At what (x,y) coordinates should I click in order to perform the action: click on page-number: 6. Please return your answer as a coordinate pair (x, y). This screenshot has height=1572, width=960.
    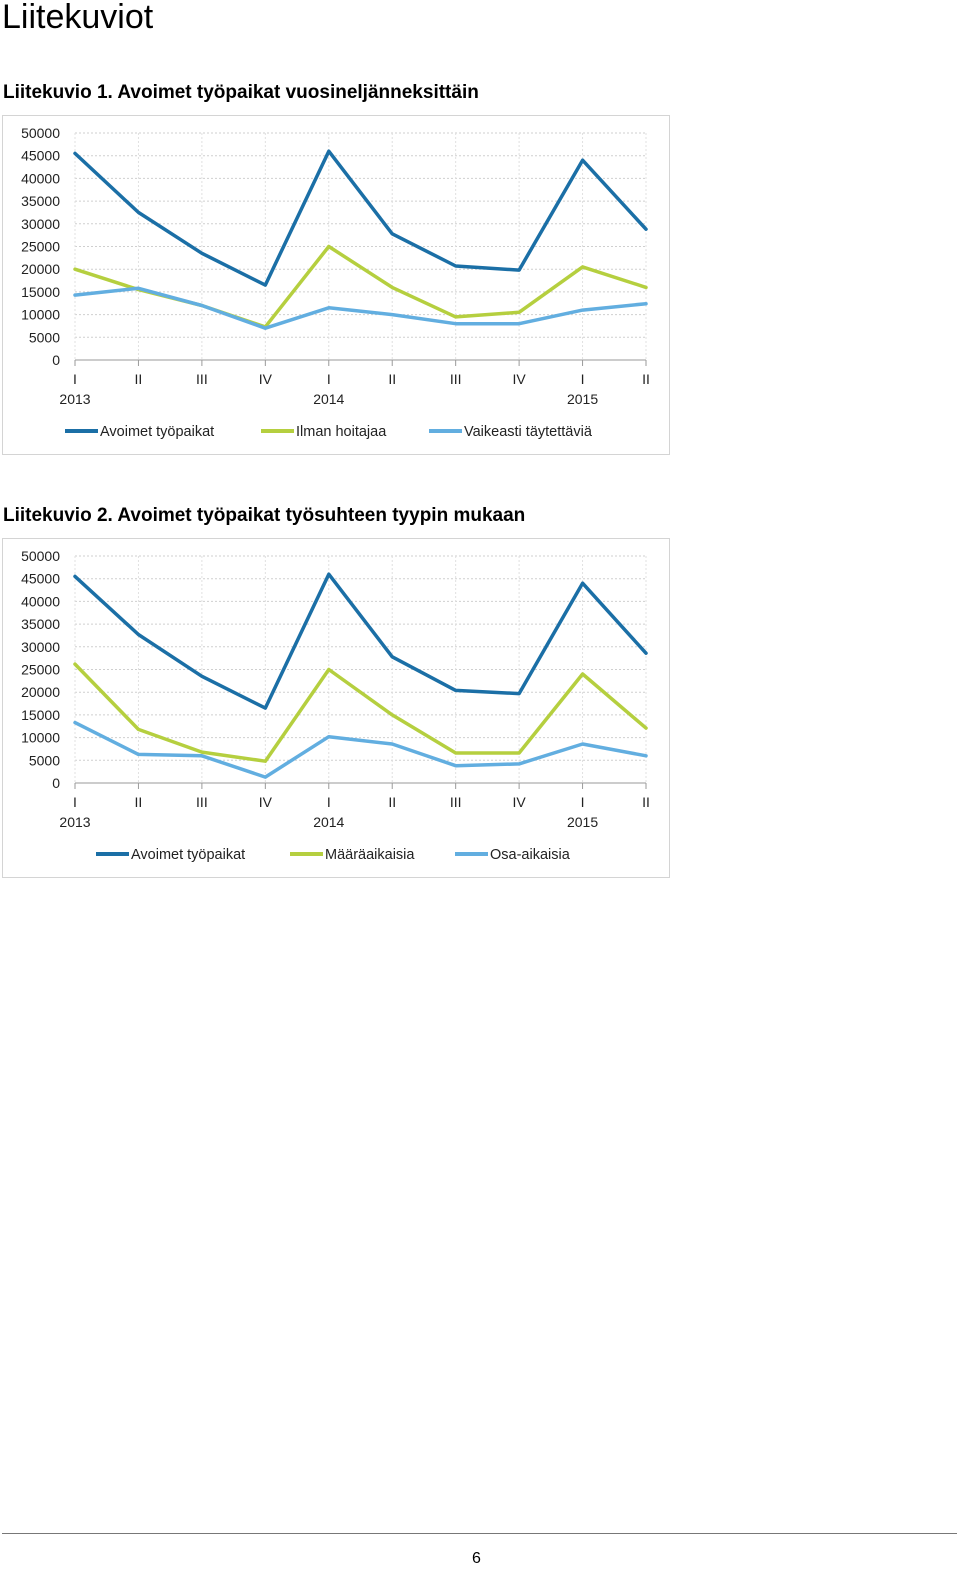
    Looking at the image, I should click on (476, 1558).